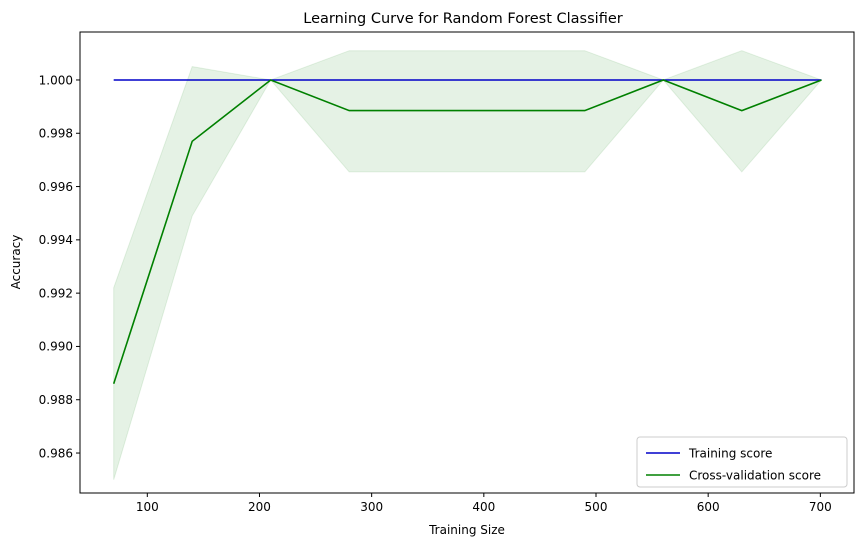 The width and height of the screenshot is (864, 547). What do you see at coordinates (466, 530) in the screenshot?
I see `x-axis-label: Training Size` at bounding box center [466, 530].